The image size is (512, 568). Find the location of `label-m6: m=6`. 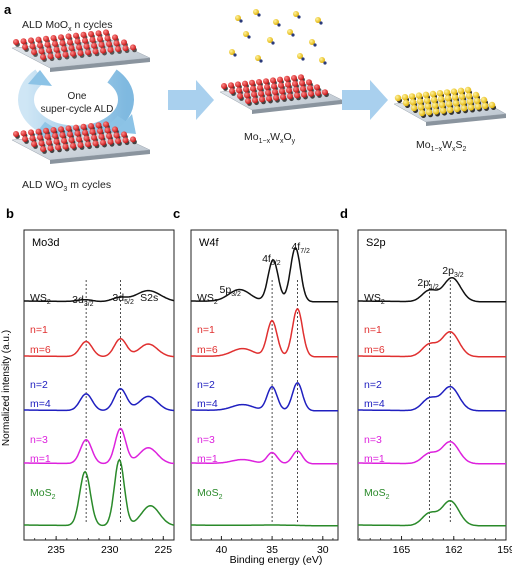

label-m6: m=6 is located at coordinates (374, 350).